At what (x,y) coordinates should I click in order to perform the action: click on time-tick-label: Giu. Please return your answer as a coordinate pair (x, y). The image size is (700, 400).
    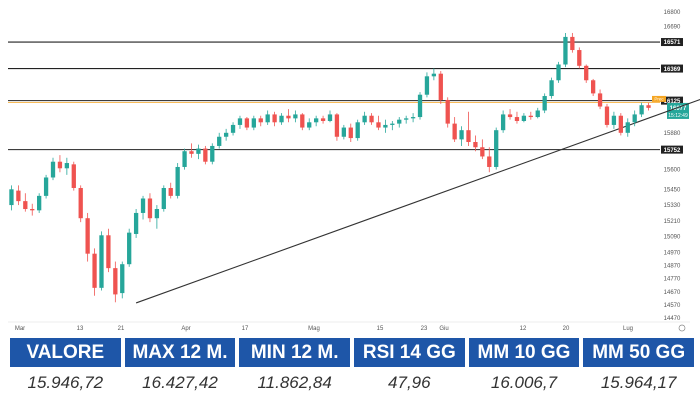
    Looking at the image, I should click on (443, 329).